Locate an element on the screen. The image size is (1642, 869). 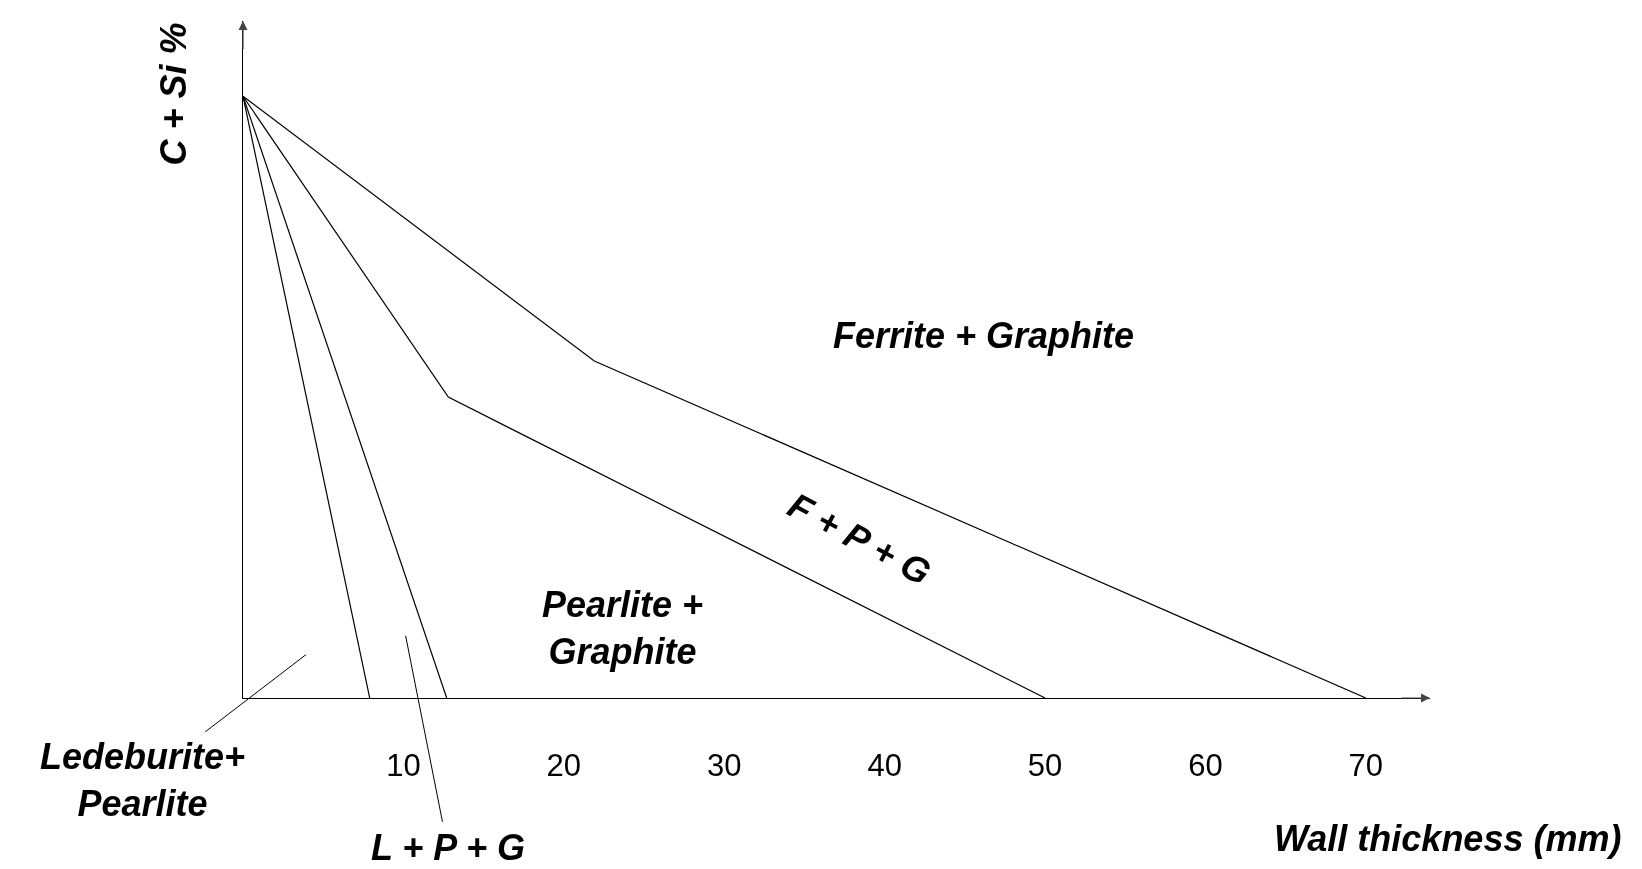
text: Ledeburite+ Pearlite is located at coordinates (143, 780).